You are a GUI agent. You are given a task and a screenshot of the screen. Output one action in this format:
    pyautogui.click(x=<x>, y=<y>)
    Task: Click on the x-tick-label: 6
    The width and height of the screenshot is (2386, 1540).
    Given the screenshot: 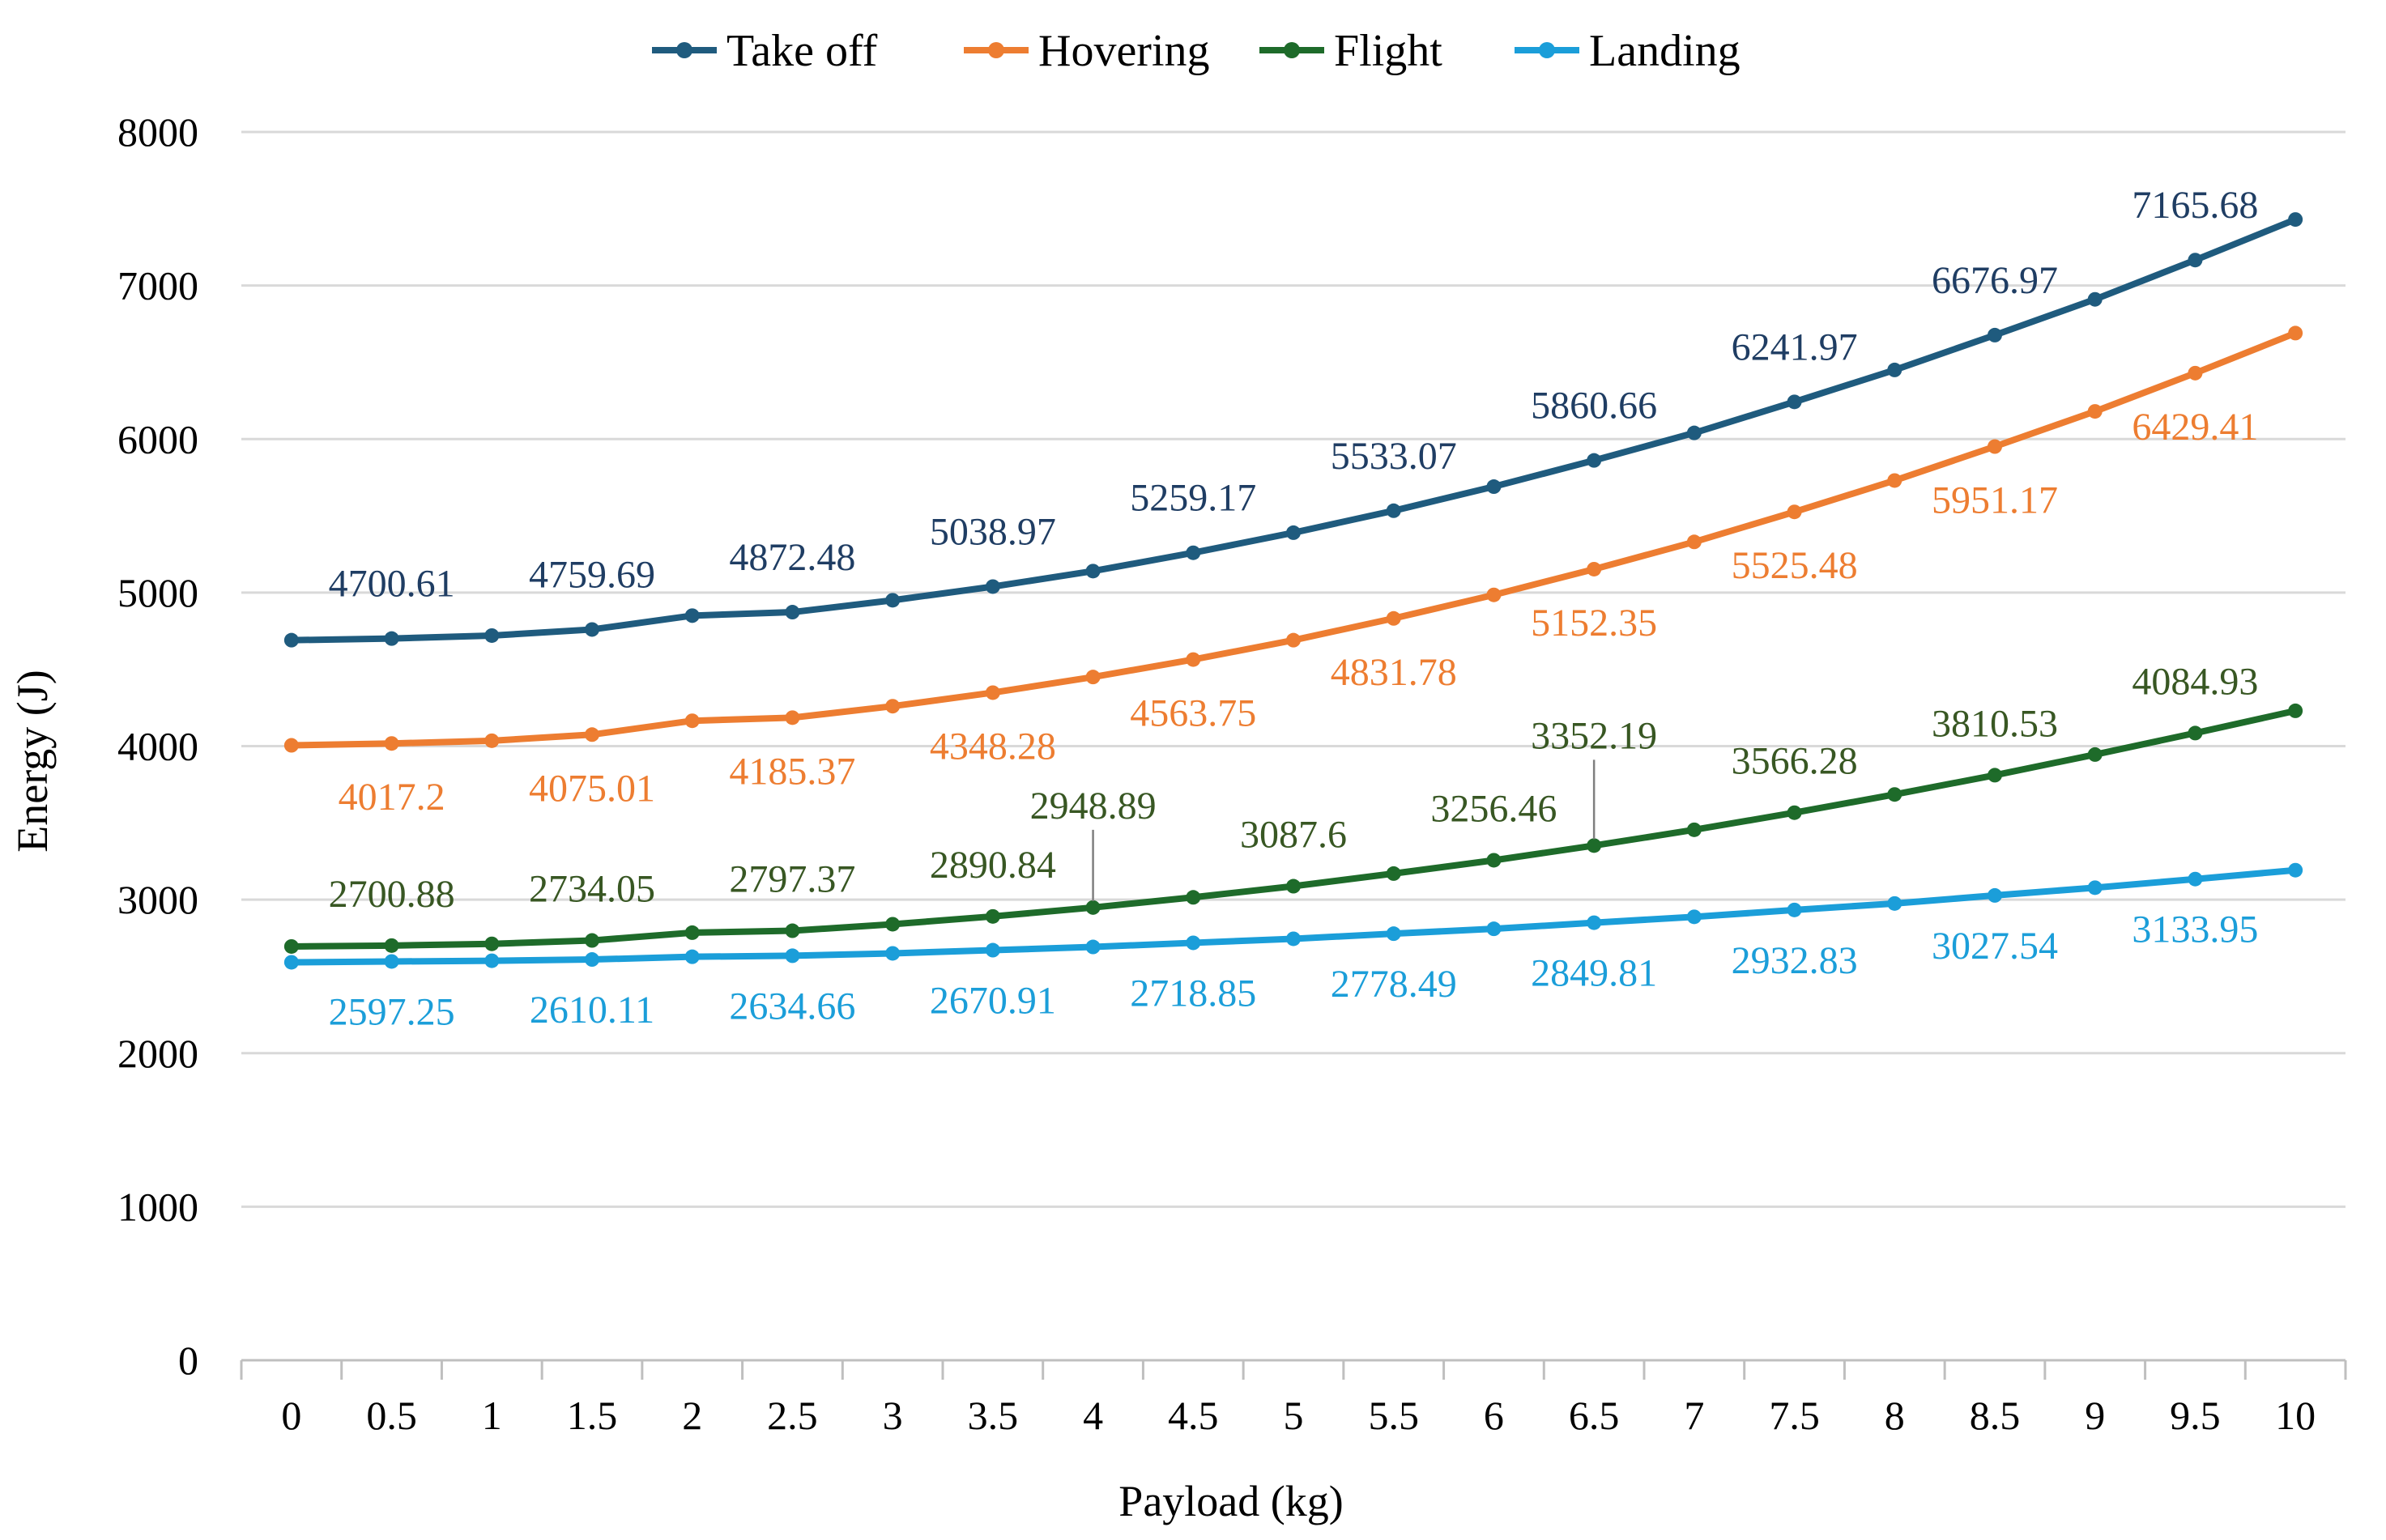 What is the action you would take?
    pyautogui.click(x=1494, y=1415)
    